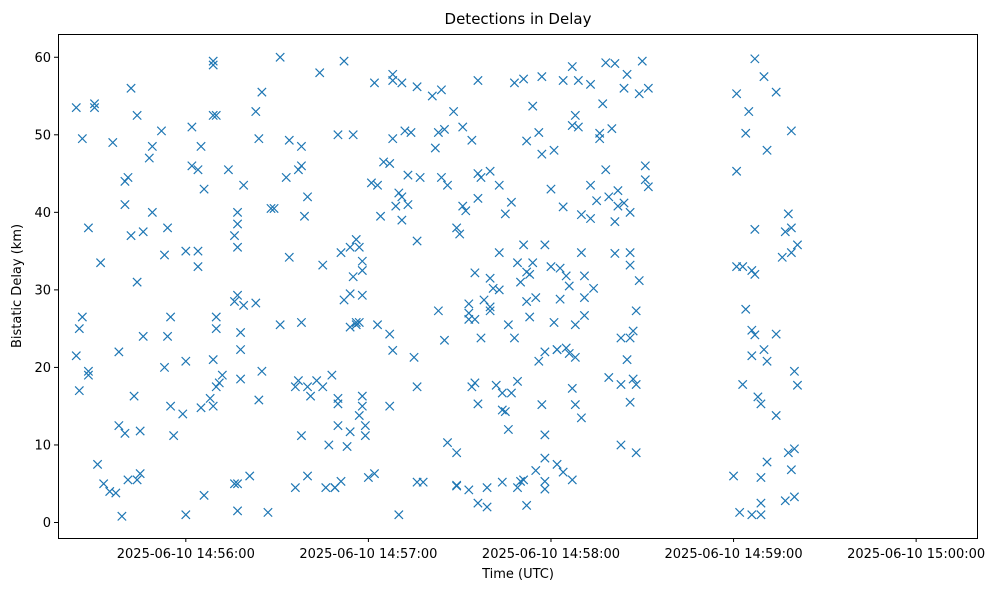  Describe the element at coordinates (42, 445) in the screenshot. I see `y-tick-label: 10` at that location.